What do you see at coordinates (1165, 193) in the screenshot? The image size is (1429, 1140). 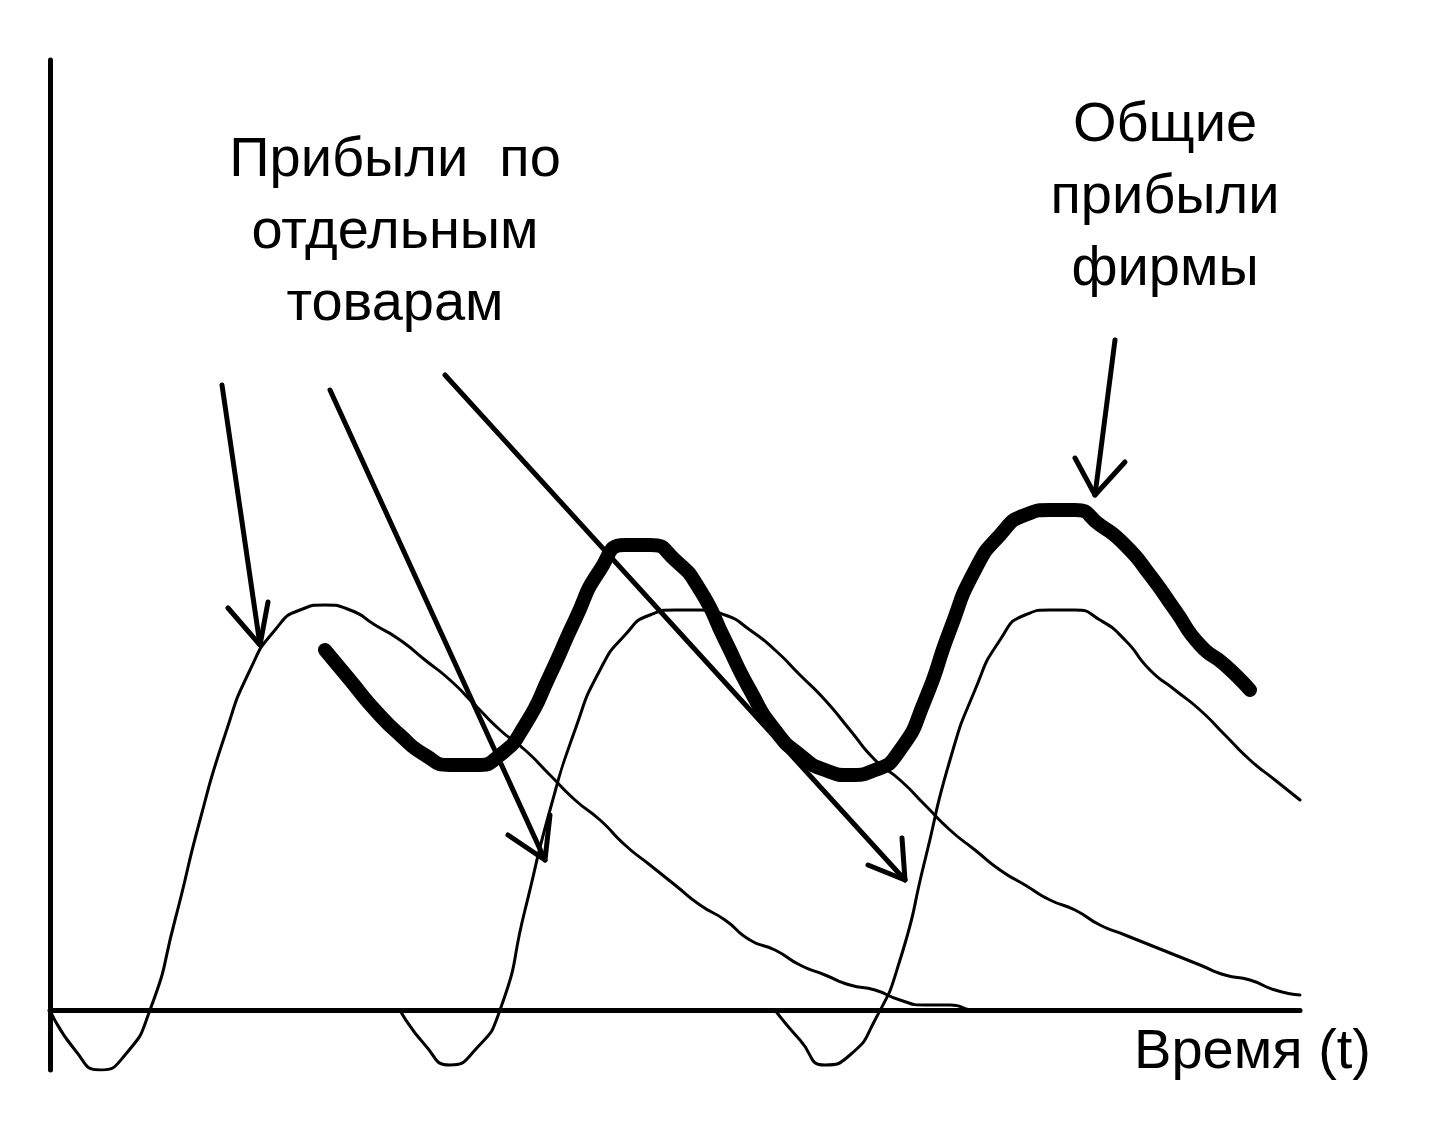 I see `text: Общие прибыли фирмы` at bounding box center [1165, 193].